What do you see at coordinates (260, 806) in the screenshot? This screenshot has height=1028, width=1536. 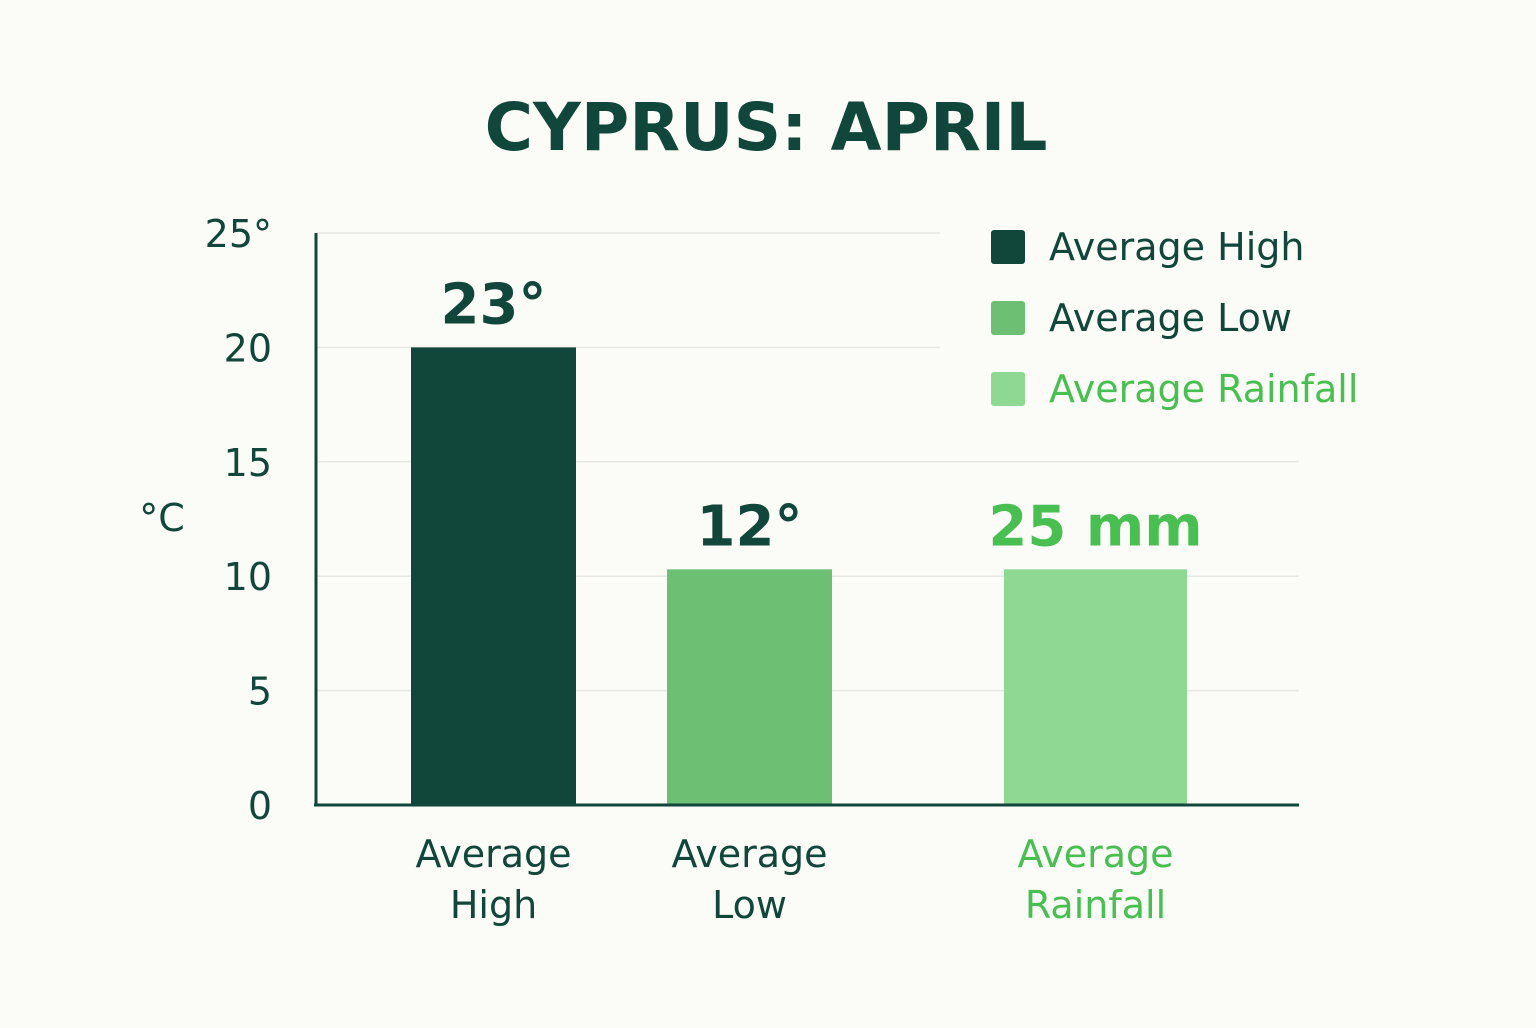 I see `y-tick-label: 0` at bounding box center [260, 806].